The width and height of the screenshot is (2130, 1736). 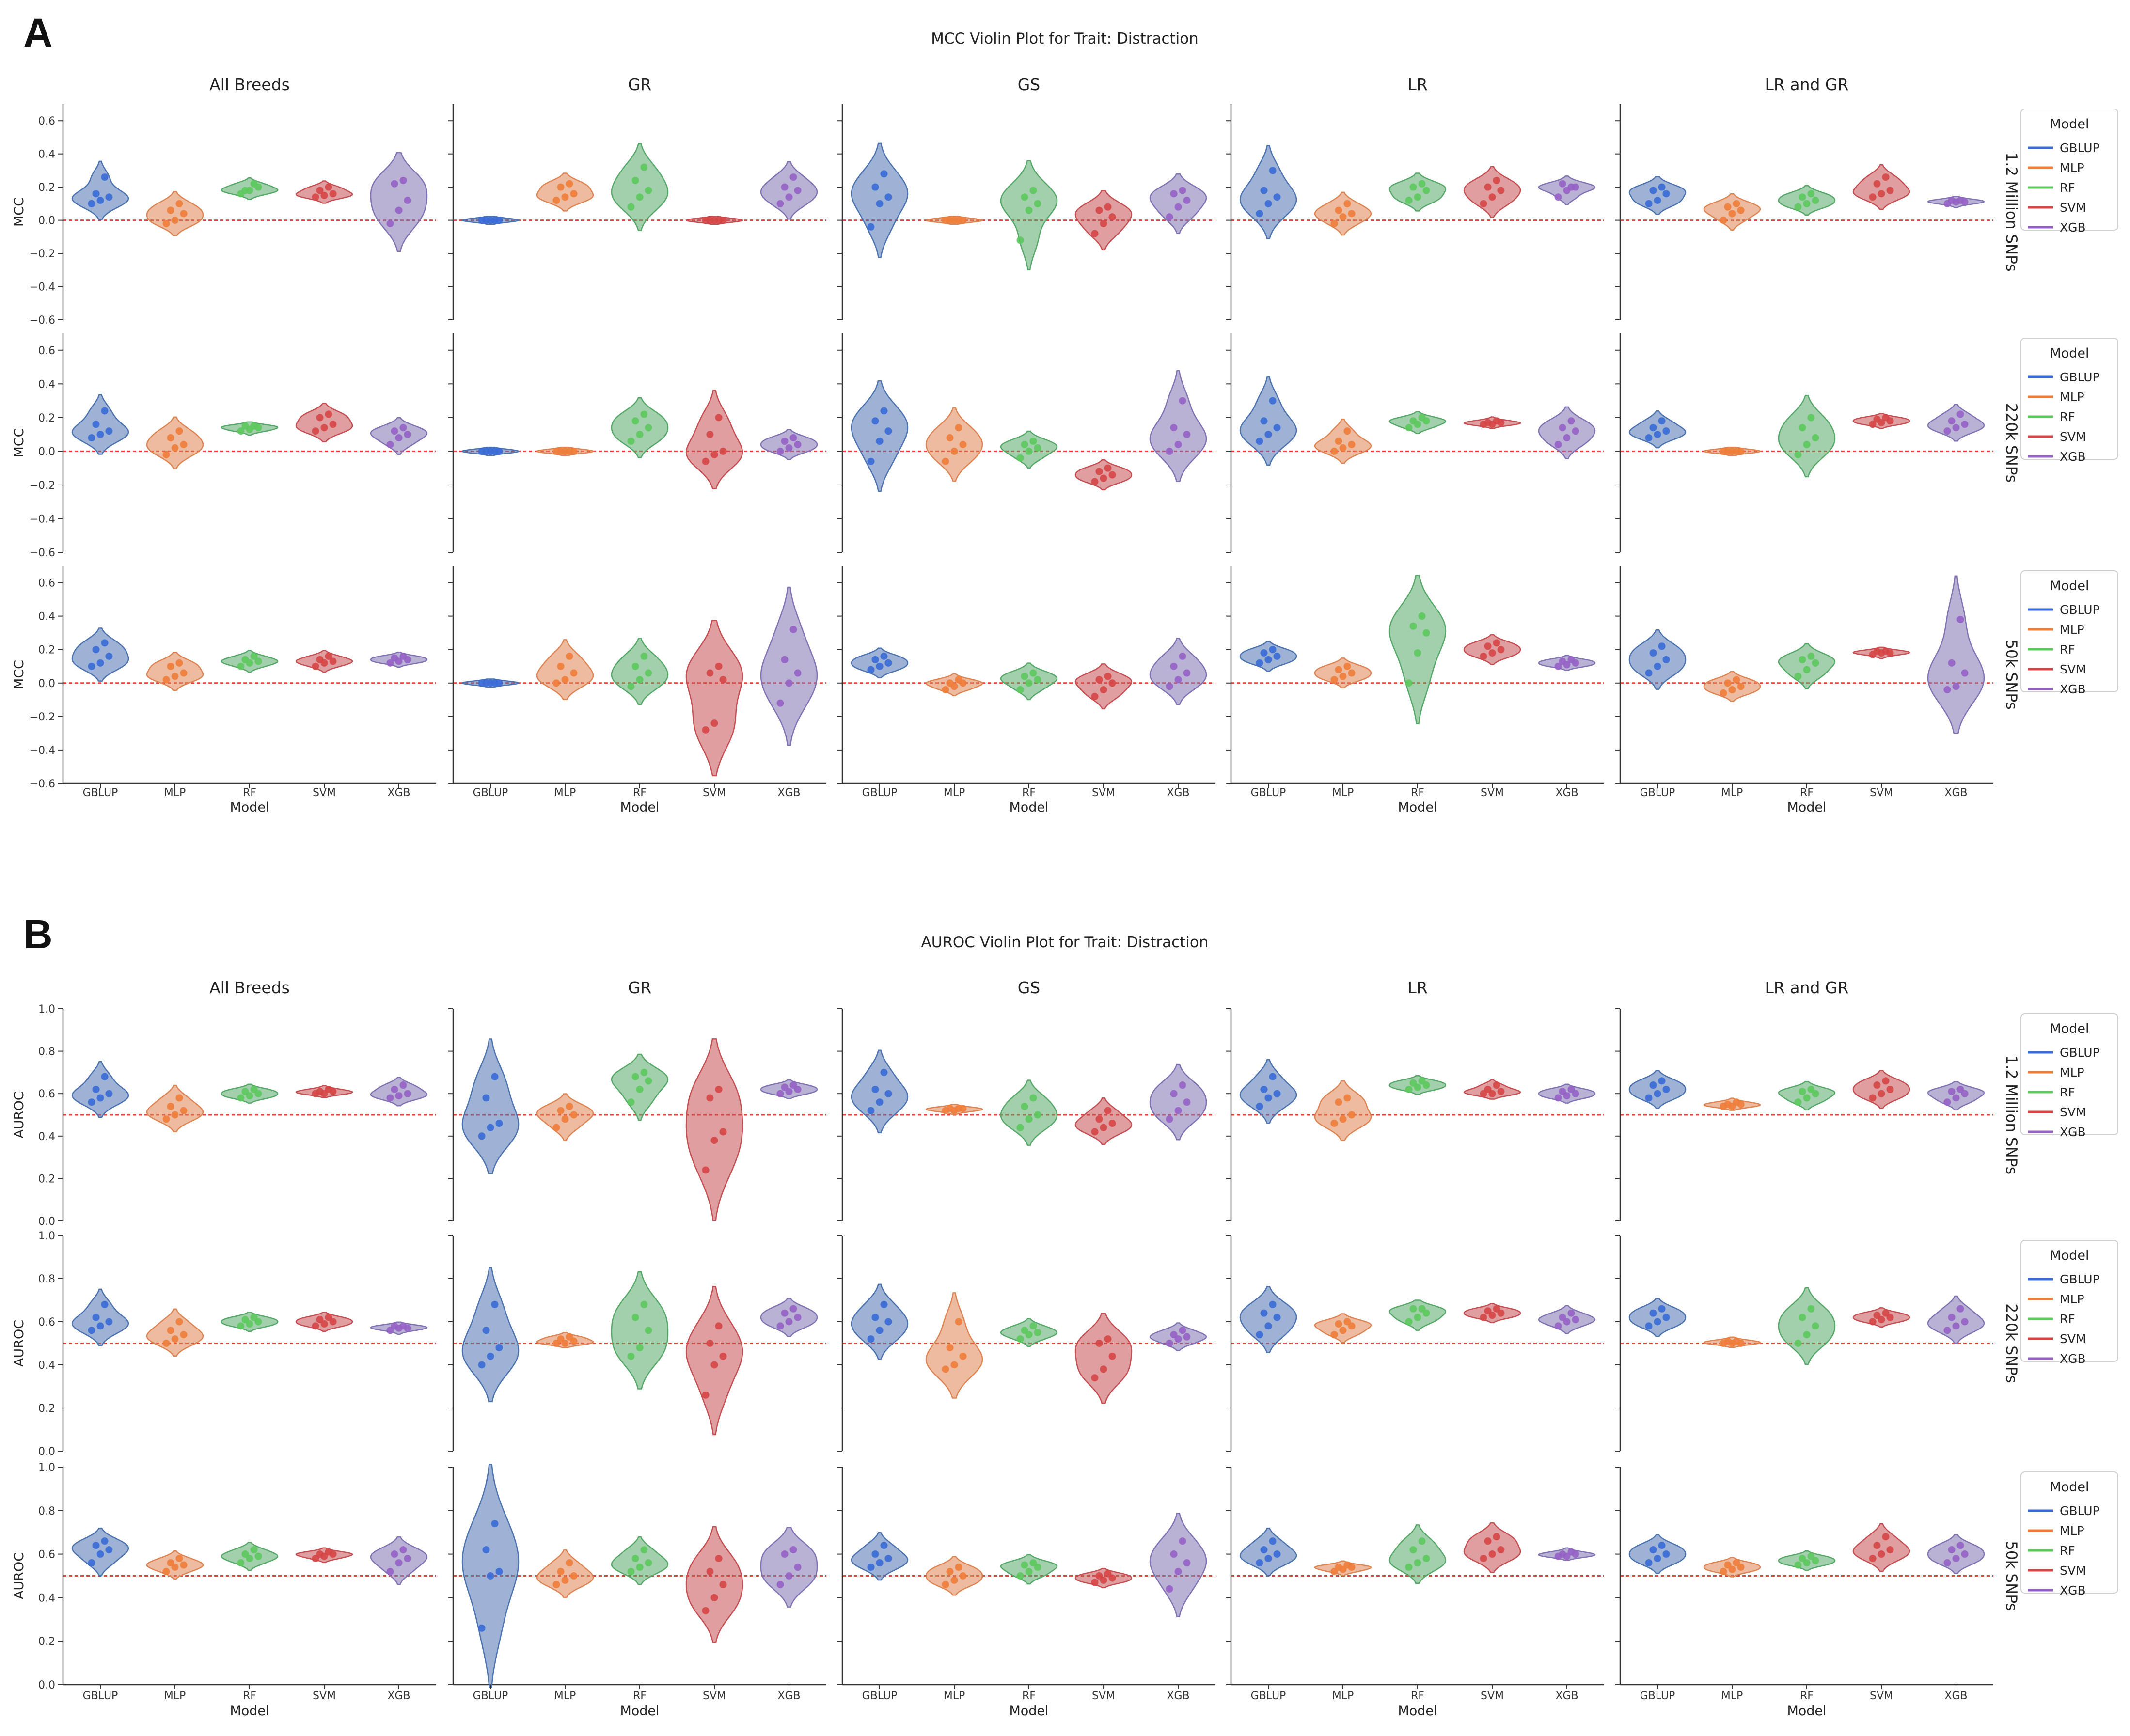 What do you see at coordinates (1417, 84) in the screenshot?
I see `column-header-lr: LR` at bounding box center [1417, 84].